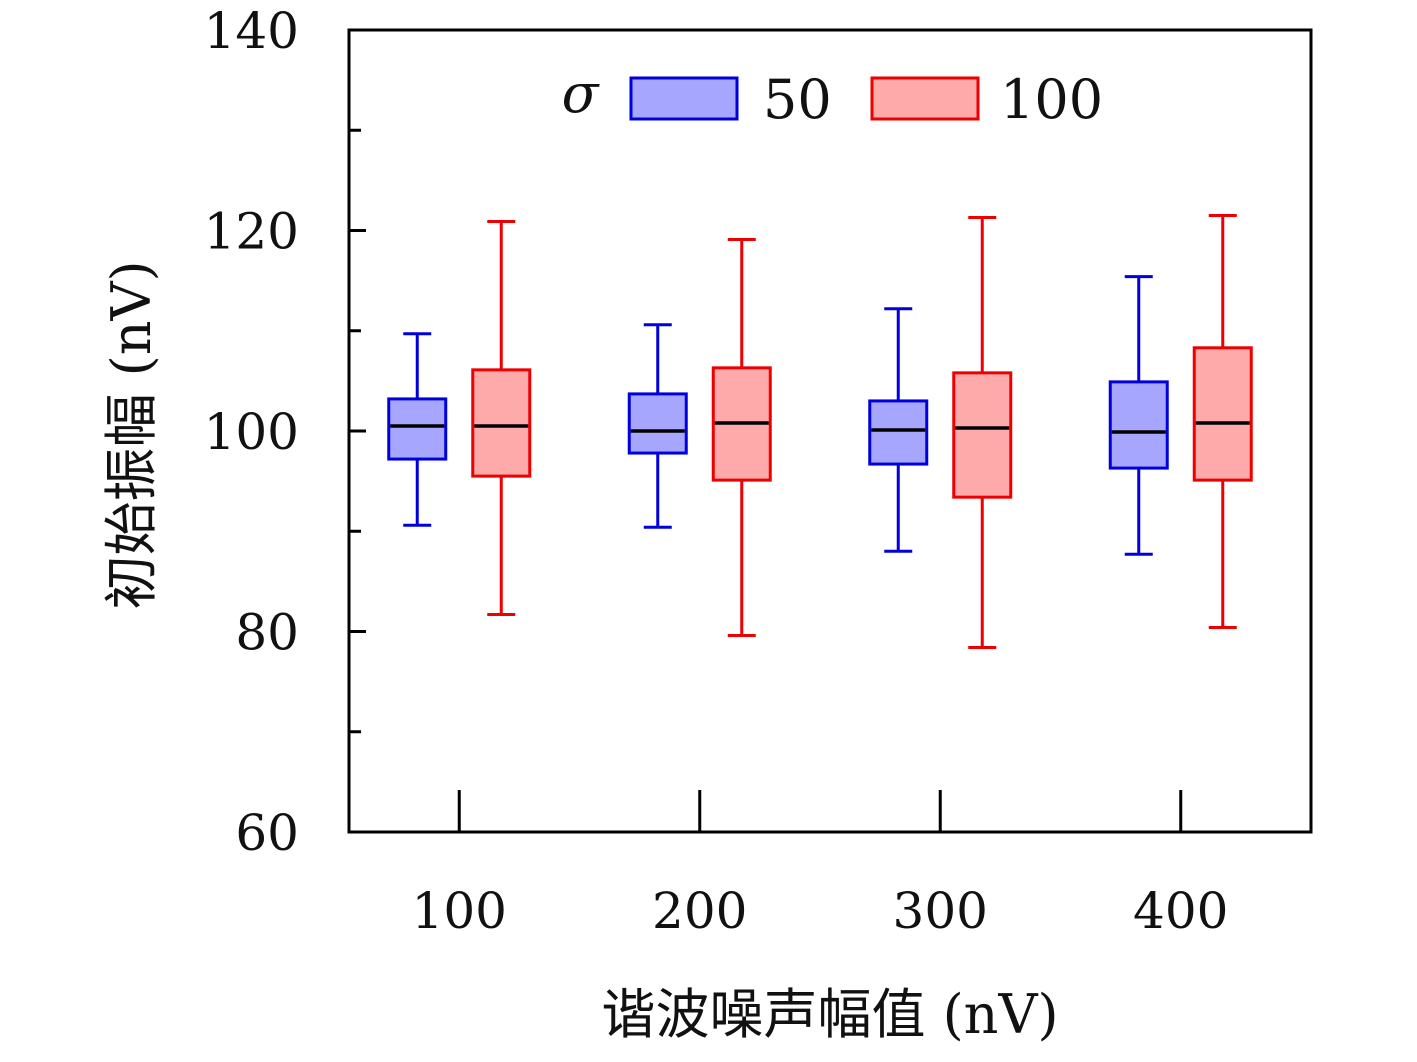 The height and width of the screenshot is (1062, 1417). I want to click on y-tick-label: 60, so click(267, 833).